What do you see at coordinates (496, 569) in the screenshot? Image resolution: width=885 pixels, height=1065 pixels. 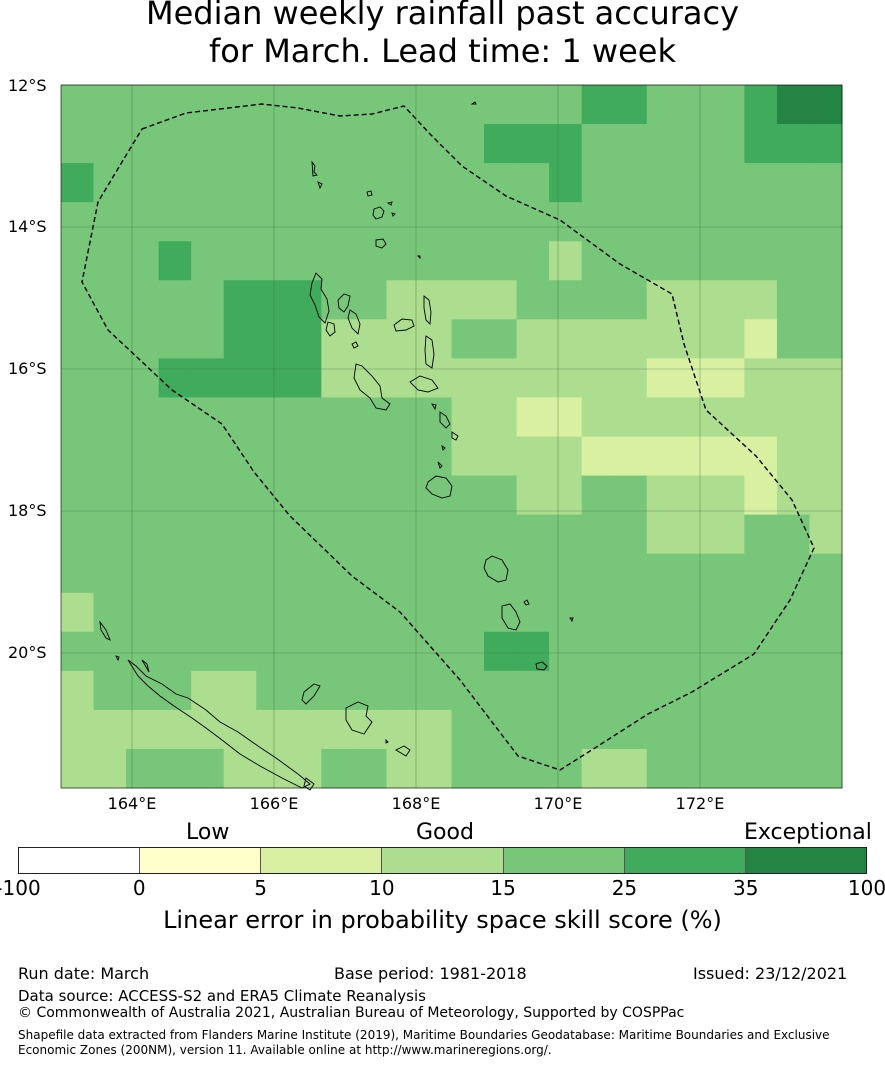 I see `island-erromango` at bounding box center [496, 569].